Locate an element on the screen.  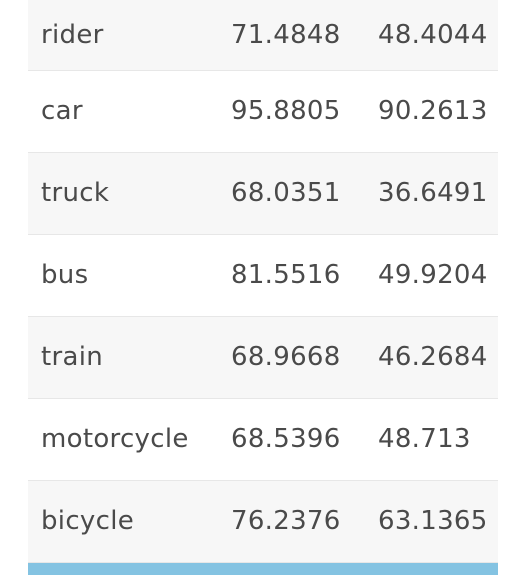
value-cell-2: 63.1365 is located at coordinates (433, 521).